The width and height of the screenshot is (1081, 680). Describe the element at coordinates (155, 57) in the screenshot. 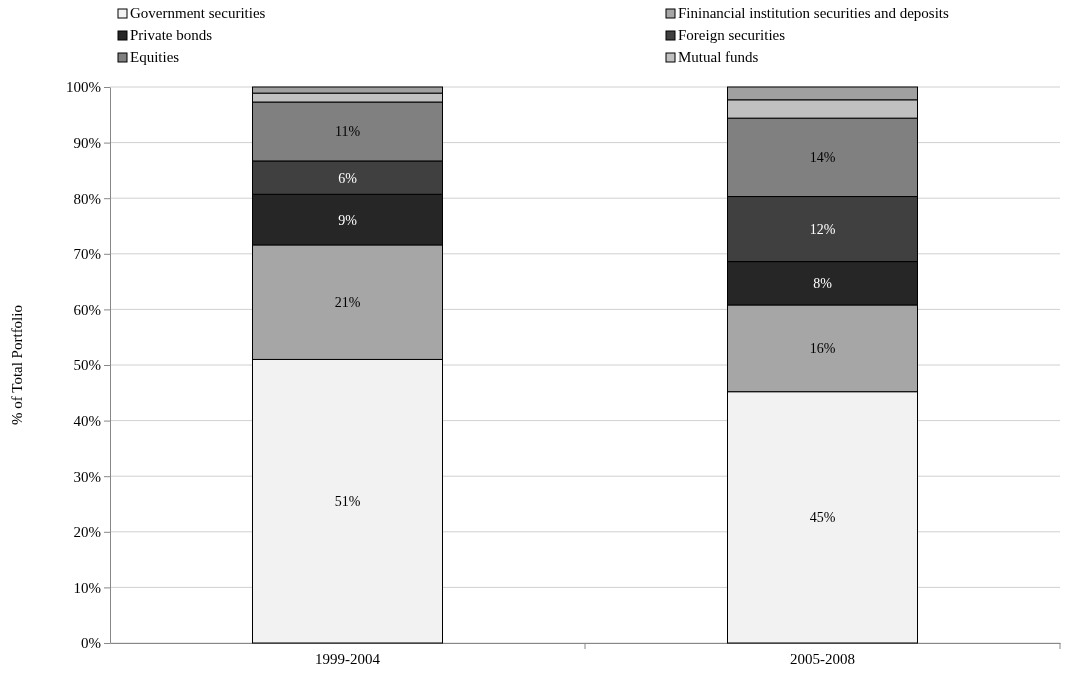

I see `legend-label: Equities` at that location.